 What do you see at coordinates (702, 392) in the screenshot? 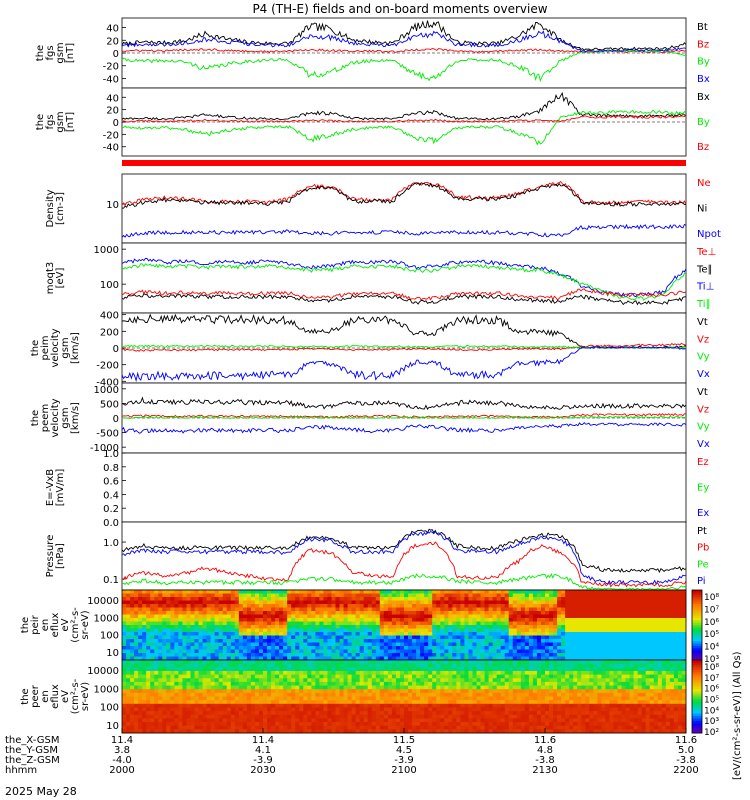
I see `legend-entry: Vt` at bounding box center [702, 392].